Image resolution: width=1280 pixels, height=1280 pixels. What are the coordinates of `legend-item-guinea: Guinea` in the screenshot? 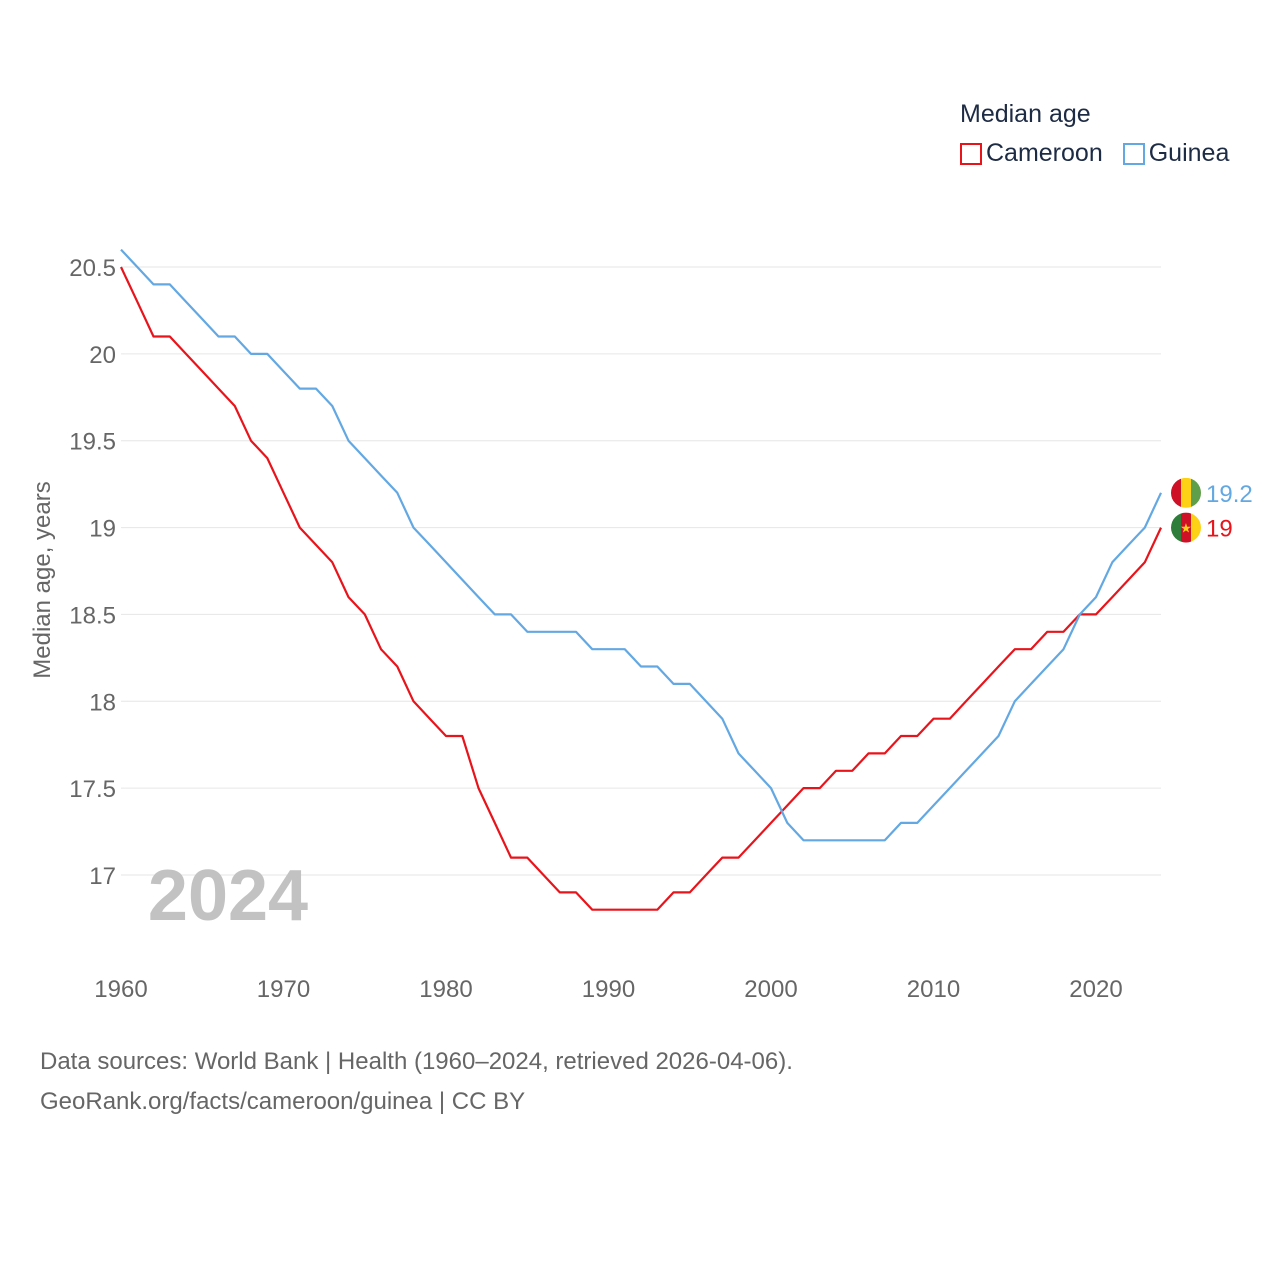 It's located at (1176, 153).